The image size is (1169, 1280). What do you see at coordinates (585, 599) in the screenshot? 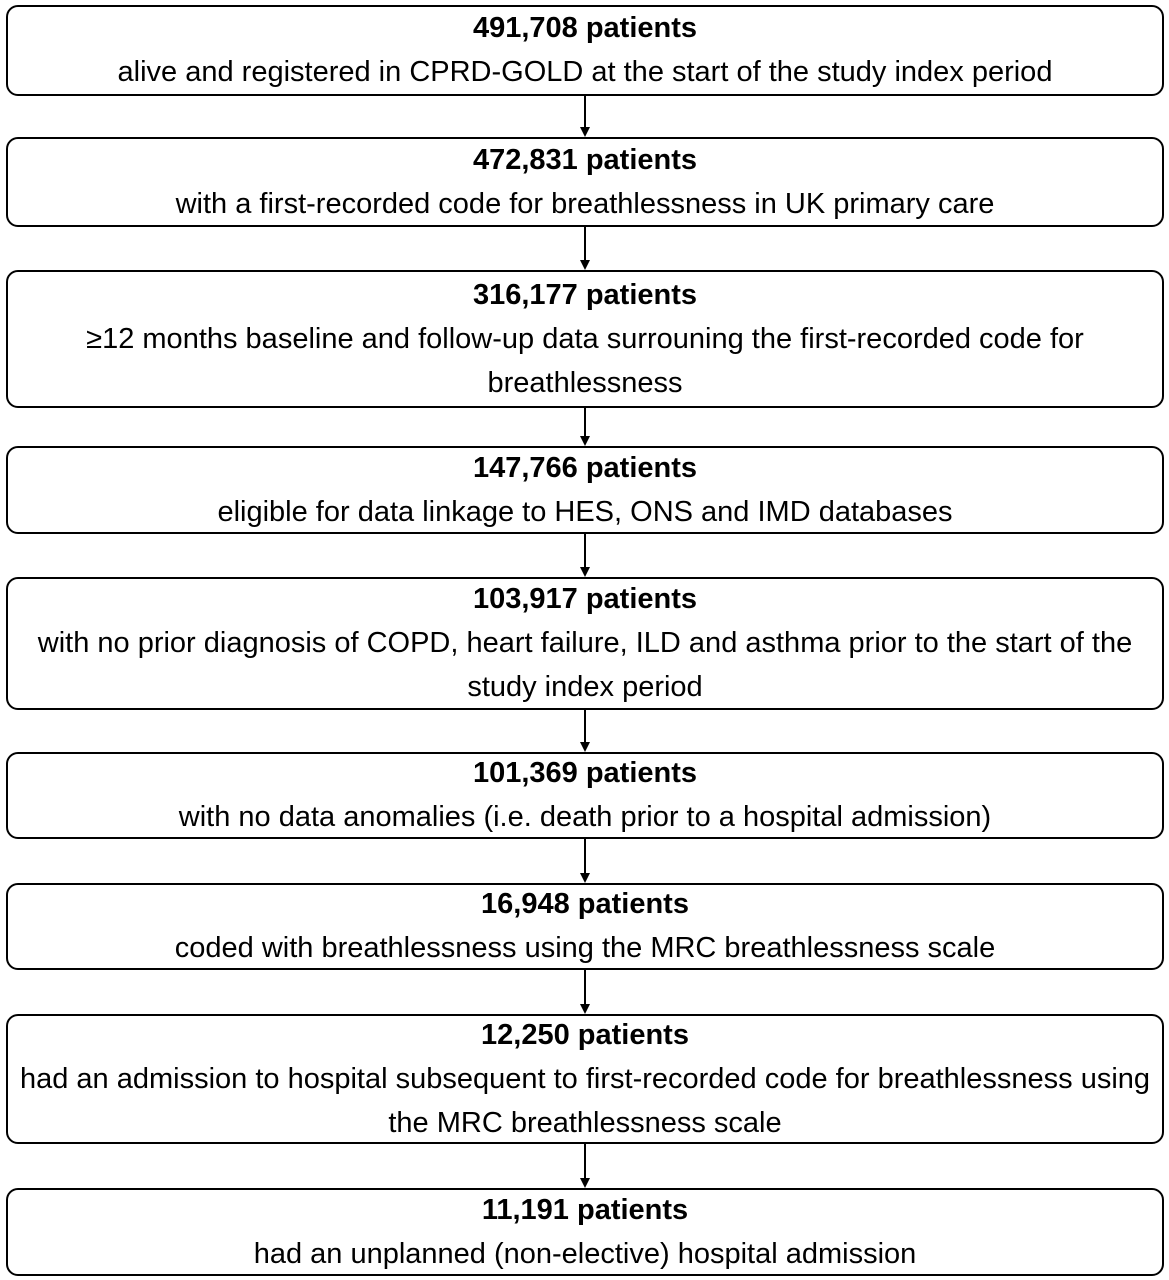
I see `patient-count: 103,917 patients` at bounding box center [585, 599].